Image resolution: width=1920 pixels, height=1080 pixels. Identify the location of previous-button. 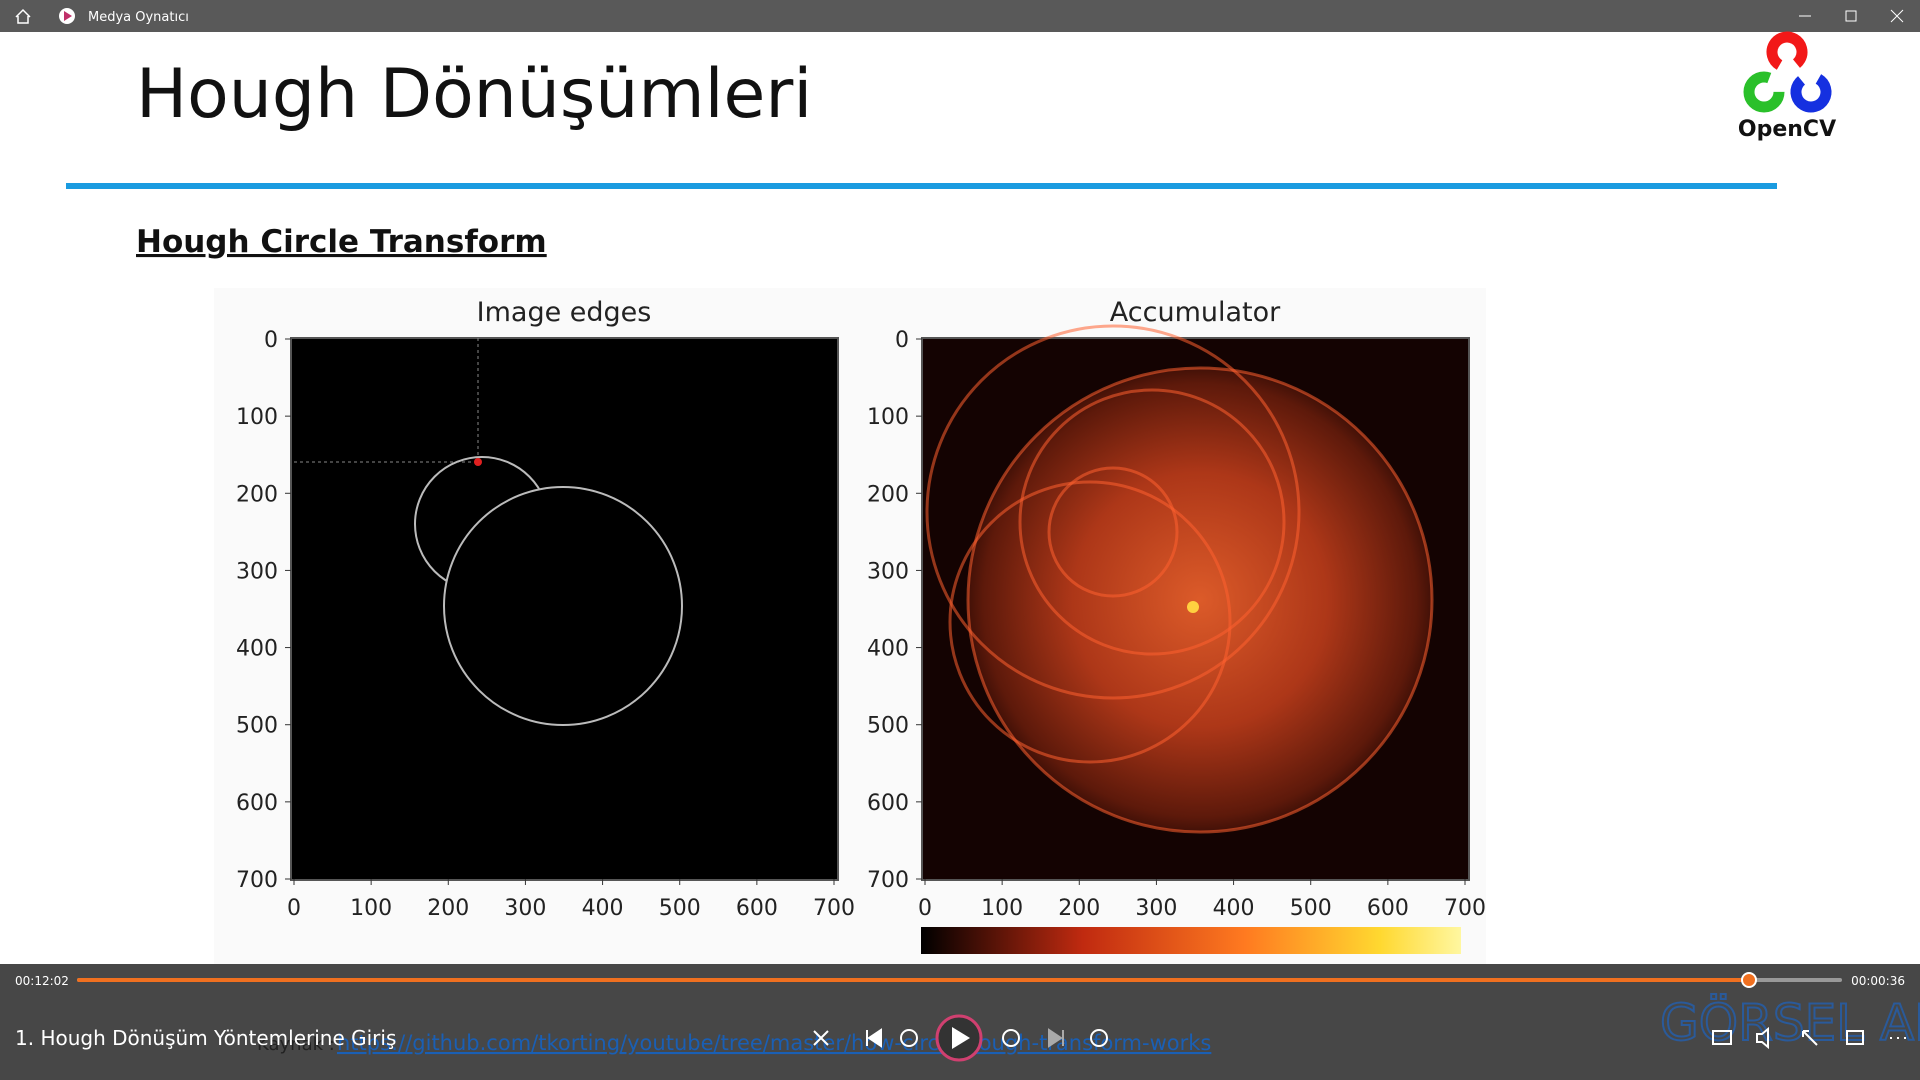
(874, 1038).